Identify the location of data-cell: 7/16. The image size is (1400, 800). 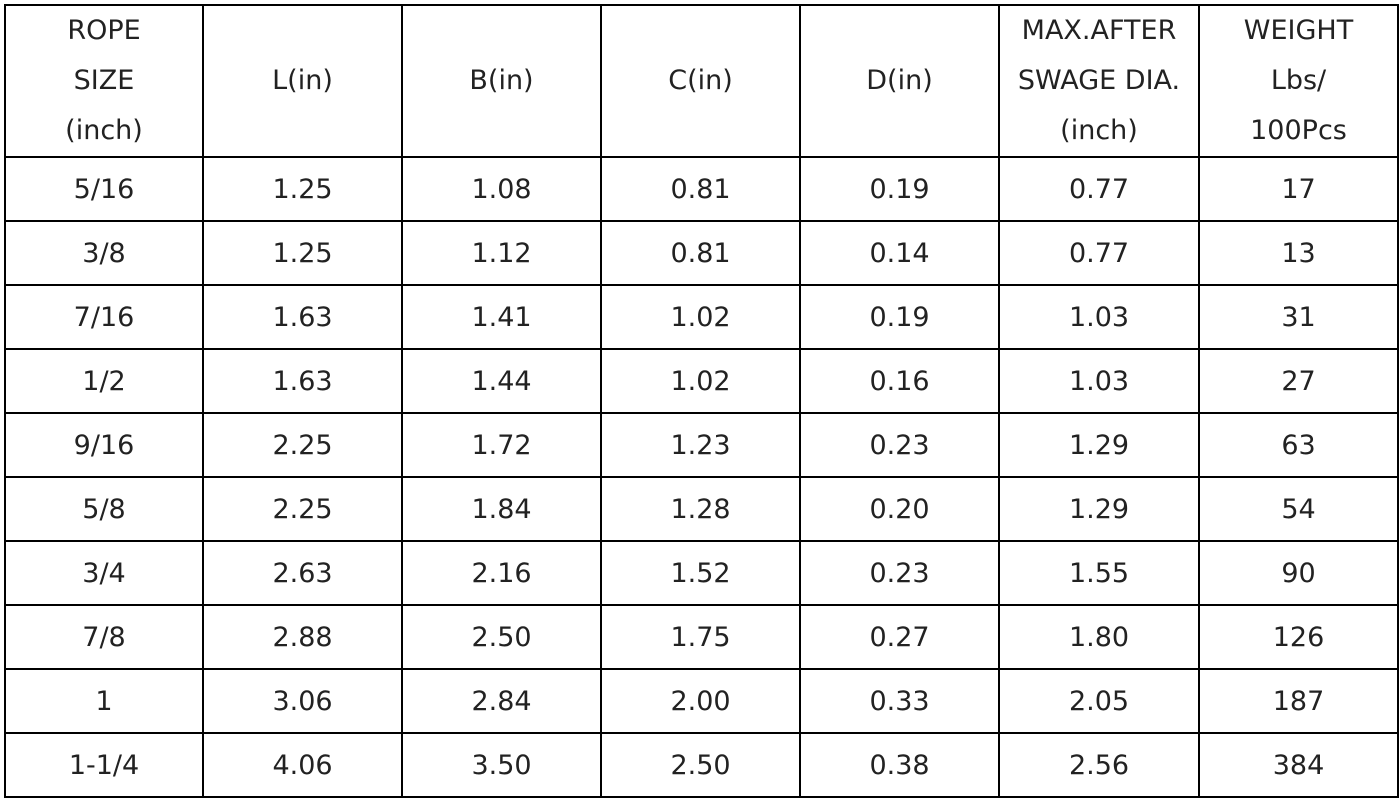
(104, 317).